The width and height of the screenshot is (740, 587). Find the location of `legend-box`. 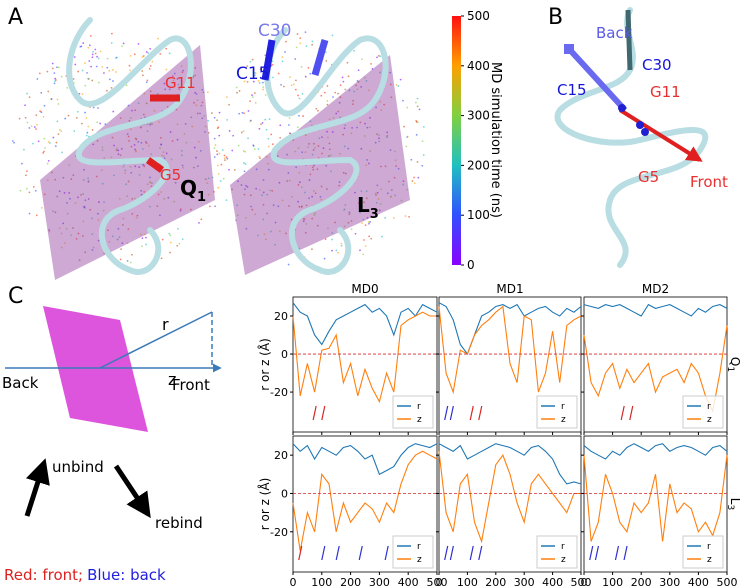

legend-box is located at coordinates (703, 552).